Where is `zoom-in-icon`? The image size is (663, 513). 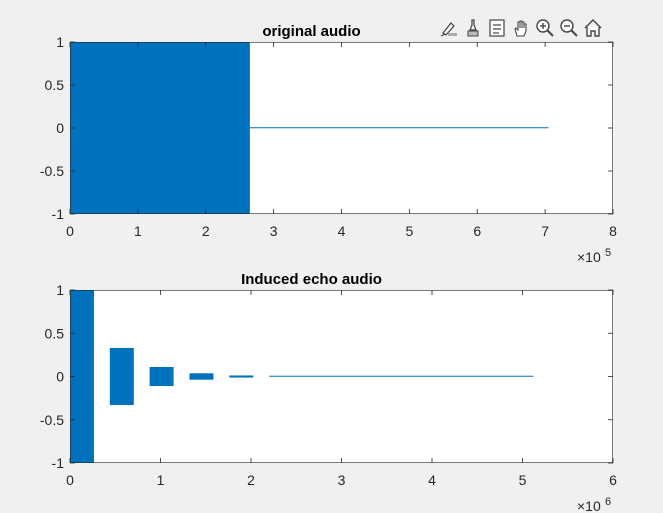 zoom-in-icon is located at coordinates (545, 28).